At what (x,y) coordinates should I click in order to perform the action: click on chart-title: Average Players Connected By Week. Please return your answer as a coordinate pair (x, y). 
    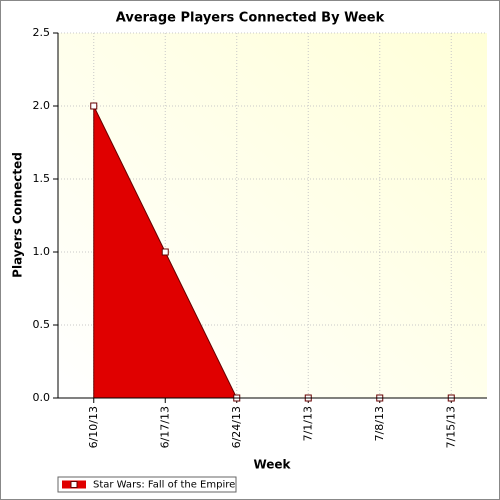
    Looking at the image, I should click on (250, 18).